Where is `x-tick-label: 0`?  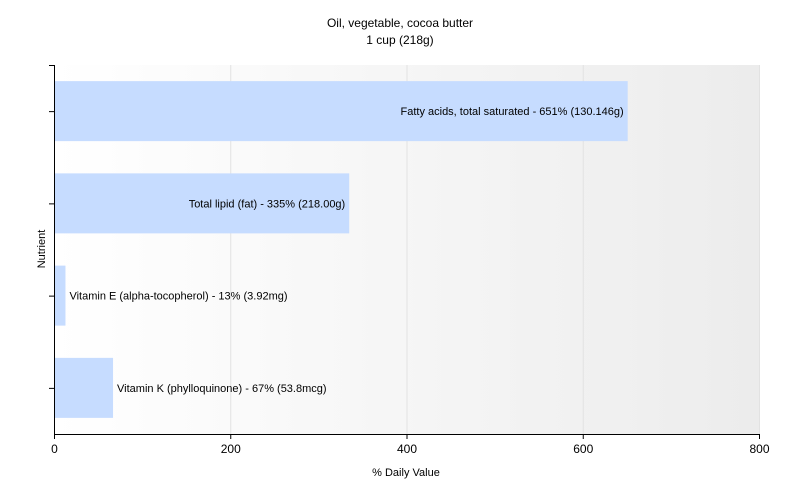 x-tick-label: 0 is located at coordinates (54, 449).